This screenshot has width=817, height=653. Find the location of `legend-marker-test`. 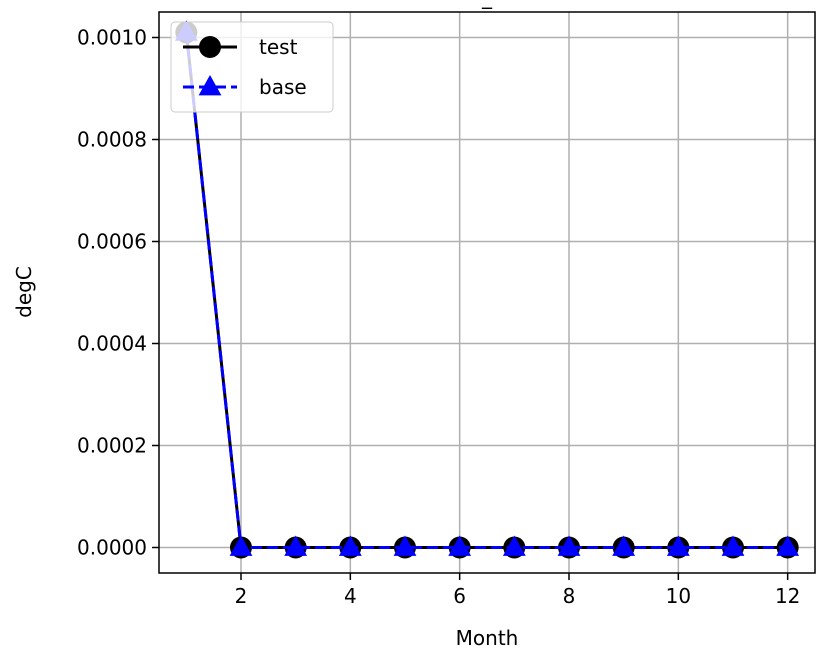

legend-marker-test is located at coordinates (210, 47).